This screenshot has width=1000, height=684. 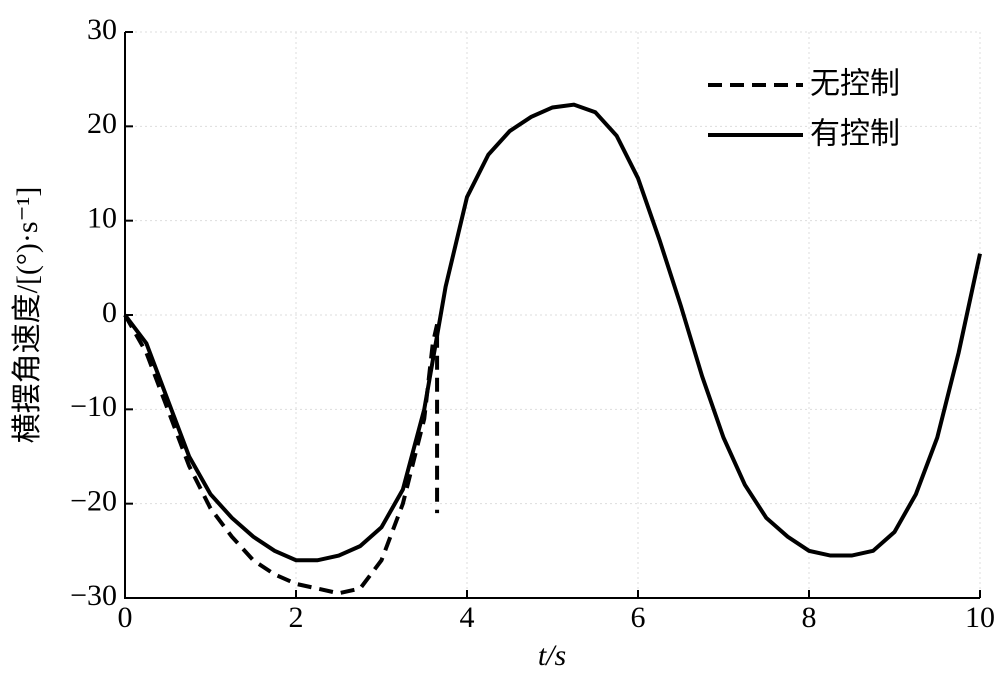 I want to click on x-tick-label: 10, so click(x=980, y=617).